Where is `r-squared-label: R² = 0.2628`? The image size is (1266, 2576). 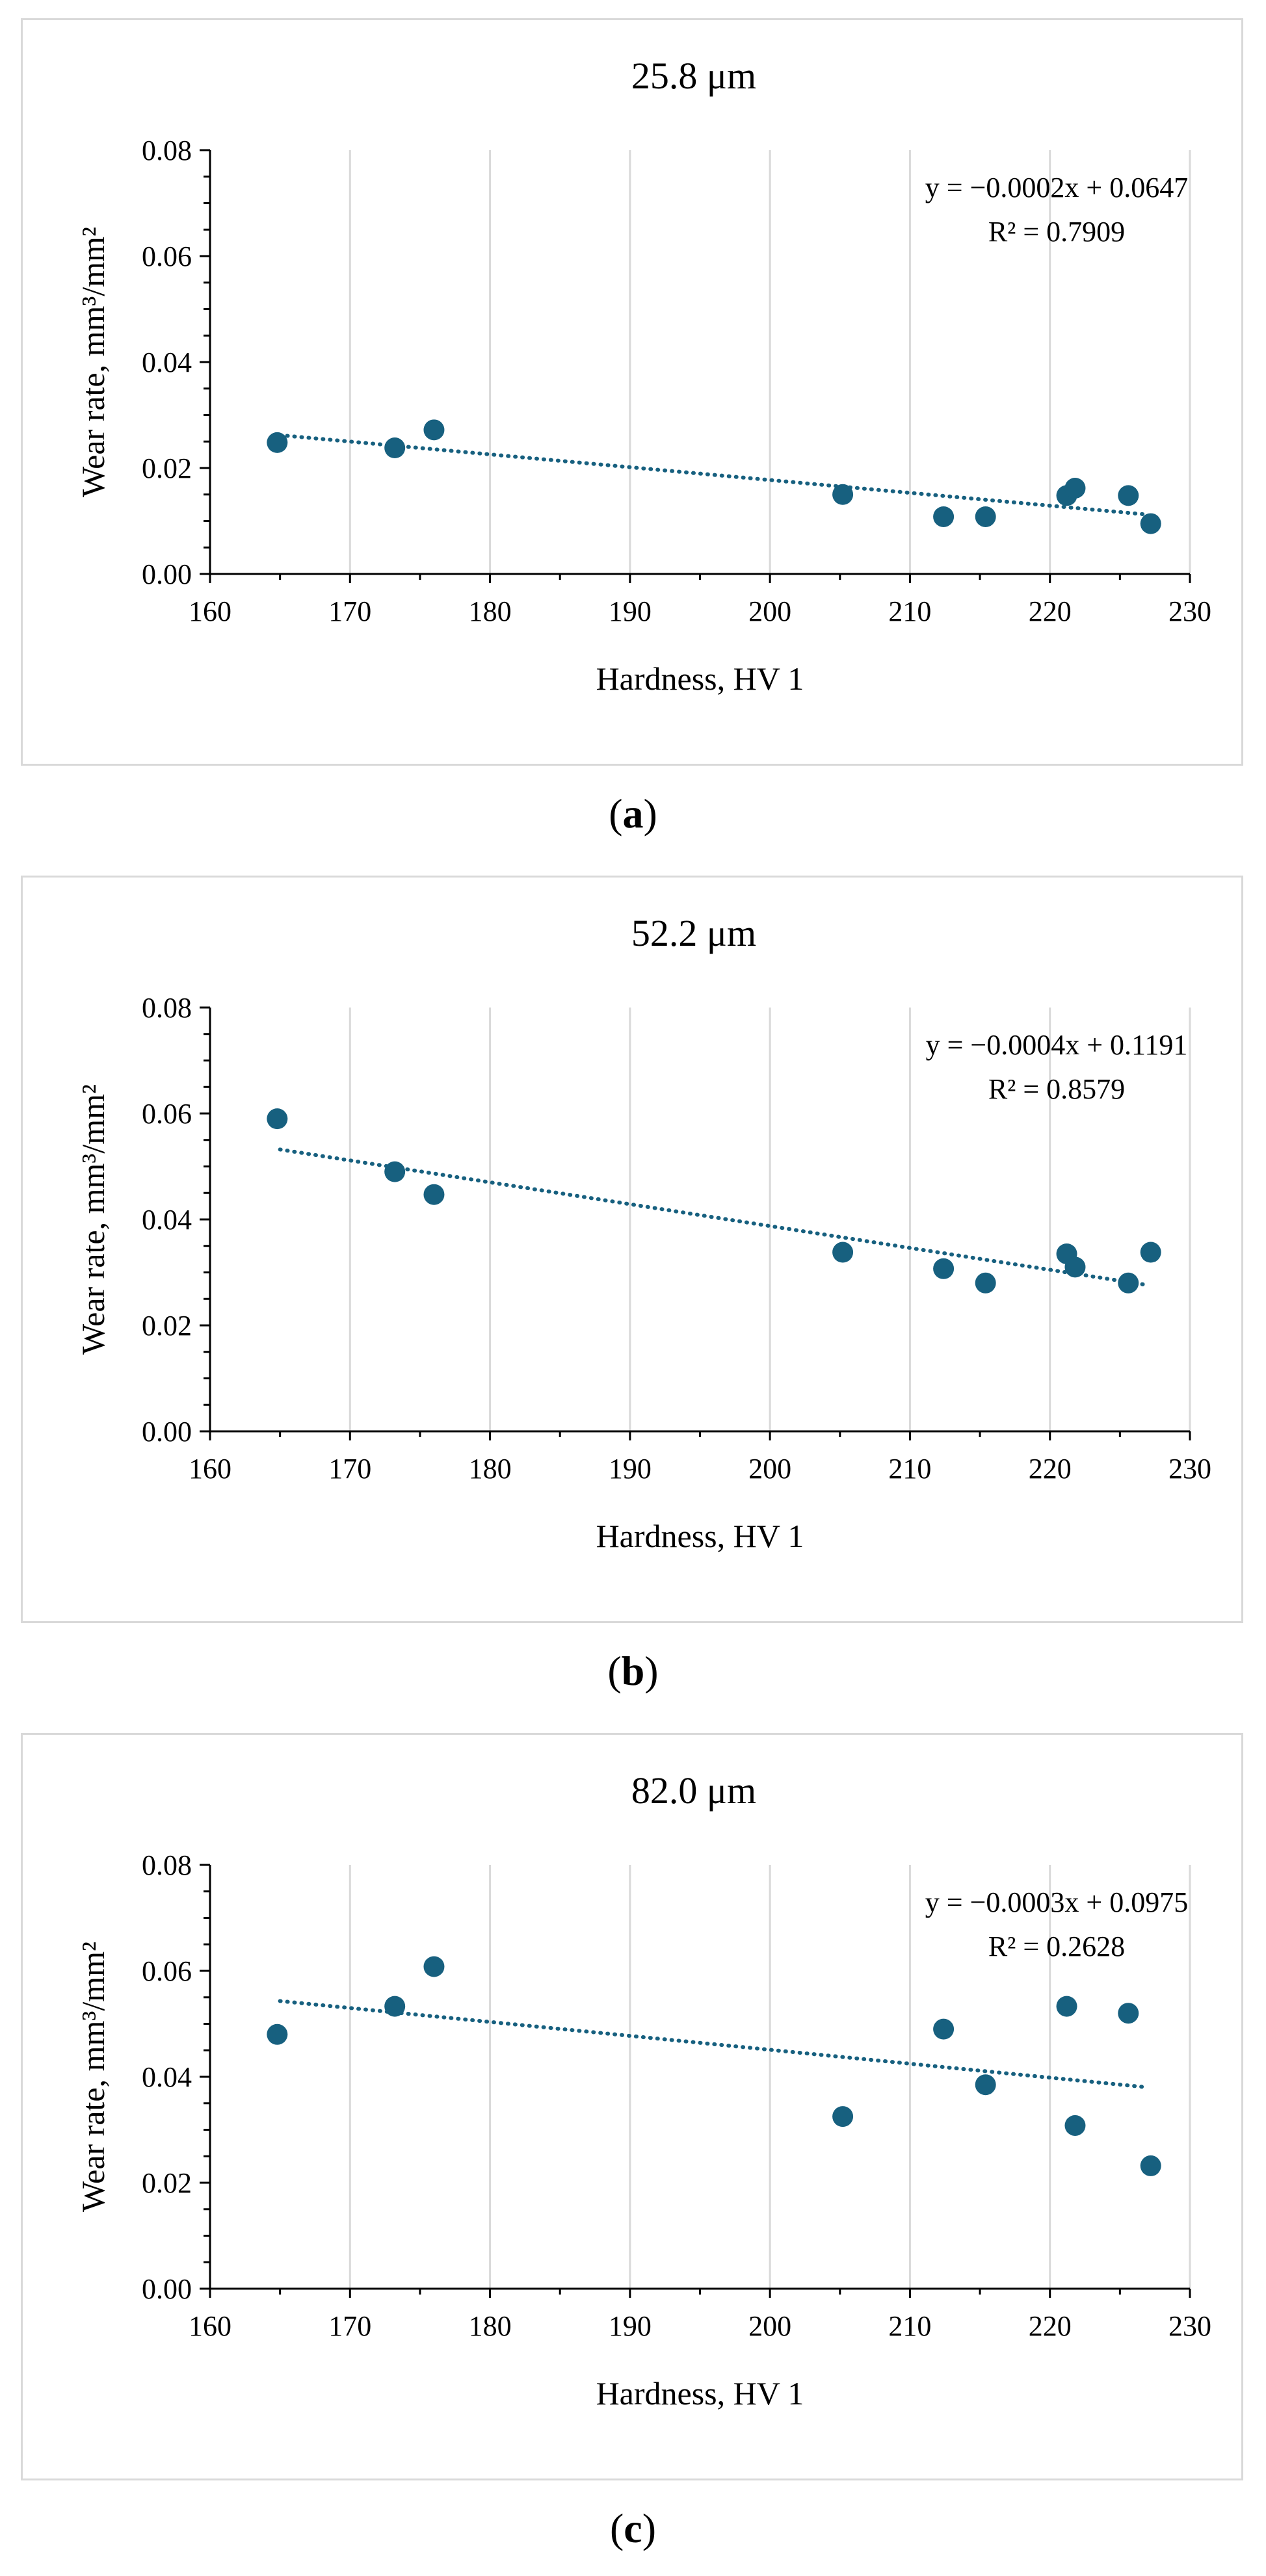
r-squared-label: R² = 0.2628 is located at coordinates (1056, 1946).